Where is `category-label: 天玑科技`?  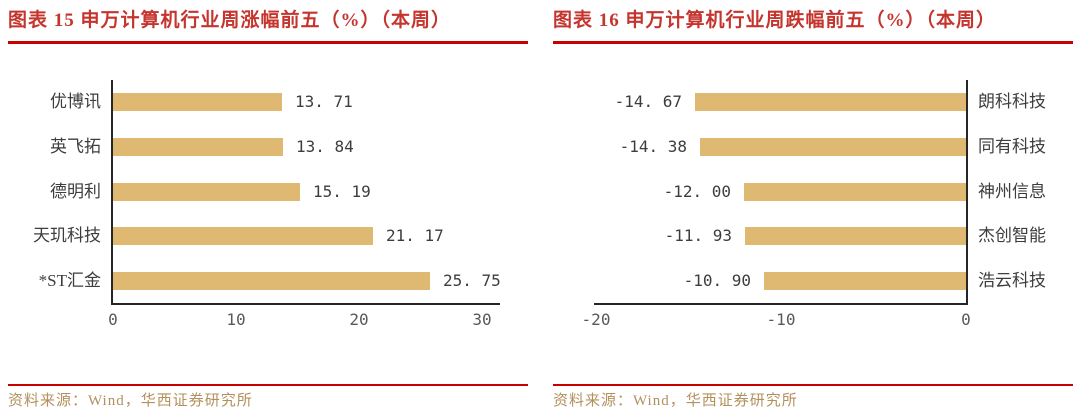
category-label: 天玑科技 is located at coordinates (67, 235).